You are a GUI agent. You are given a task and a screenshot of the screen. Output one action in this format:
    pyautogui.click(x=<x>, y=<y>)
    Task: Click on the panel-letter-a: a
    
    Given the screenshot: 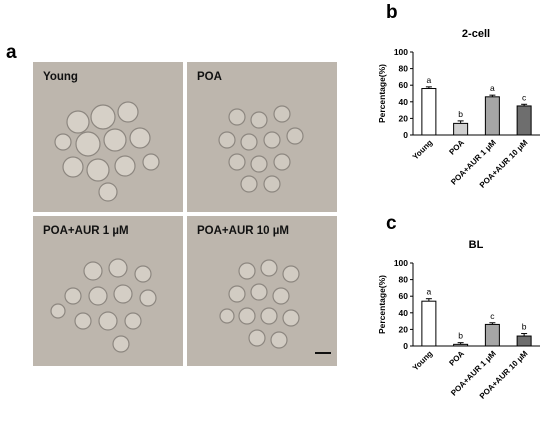 What is the action you would take?
    pyautogui.click(x=11, y=52)
    